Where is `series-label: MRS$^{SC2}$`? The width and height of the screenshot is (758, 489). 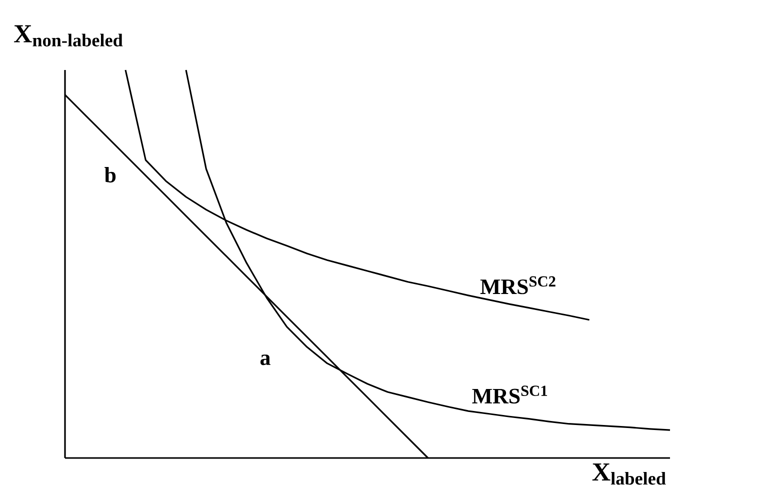 series-label: MRS$^{SC2}$ is located at coordinates (518, 285).